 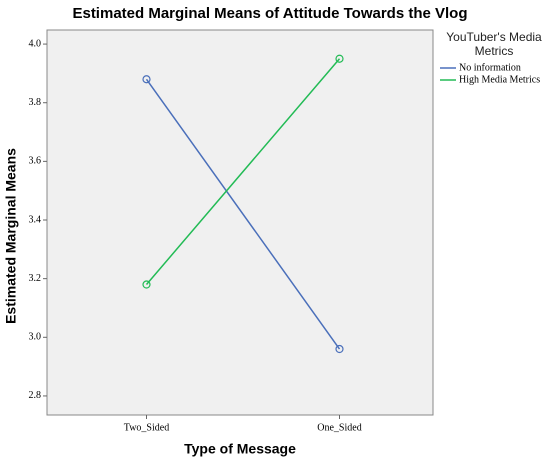 What do you see at coordinates (490, 67) in the screenshot?
I see `legend-label: No information` at bounding box center [490, 67].